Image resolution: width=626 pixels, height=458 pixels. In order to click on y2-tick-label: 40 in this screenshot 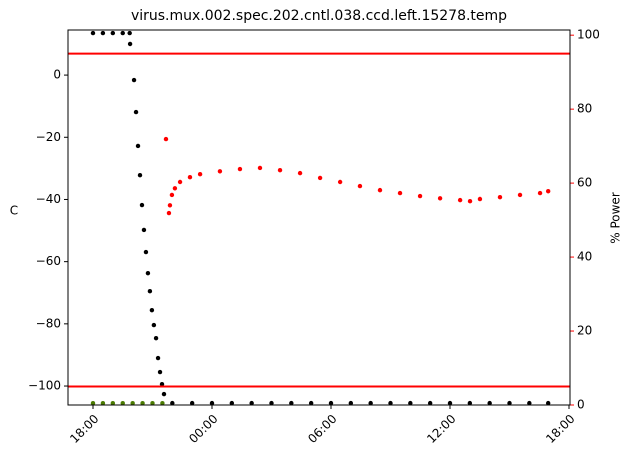, I will do `click(584, 257)`.